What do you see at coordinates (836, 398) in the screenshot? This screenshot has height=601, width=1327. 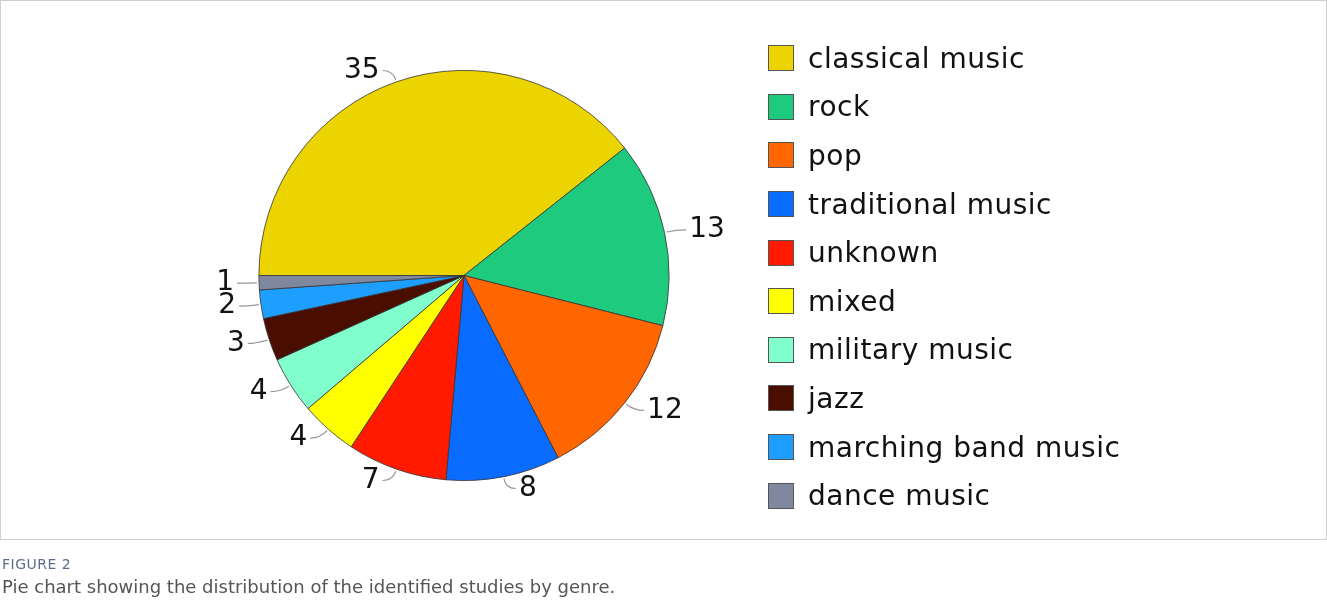 I see `legend-label: jazz` at bounding box center [836, 398].